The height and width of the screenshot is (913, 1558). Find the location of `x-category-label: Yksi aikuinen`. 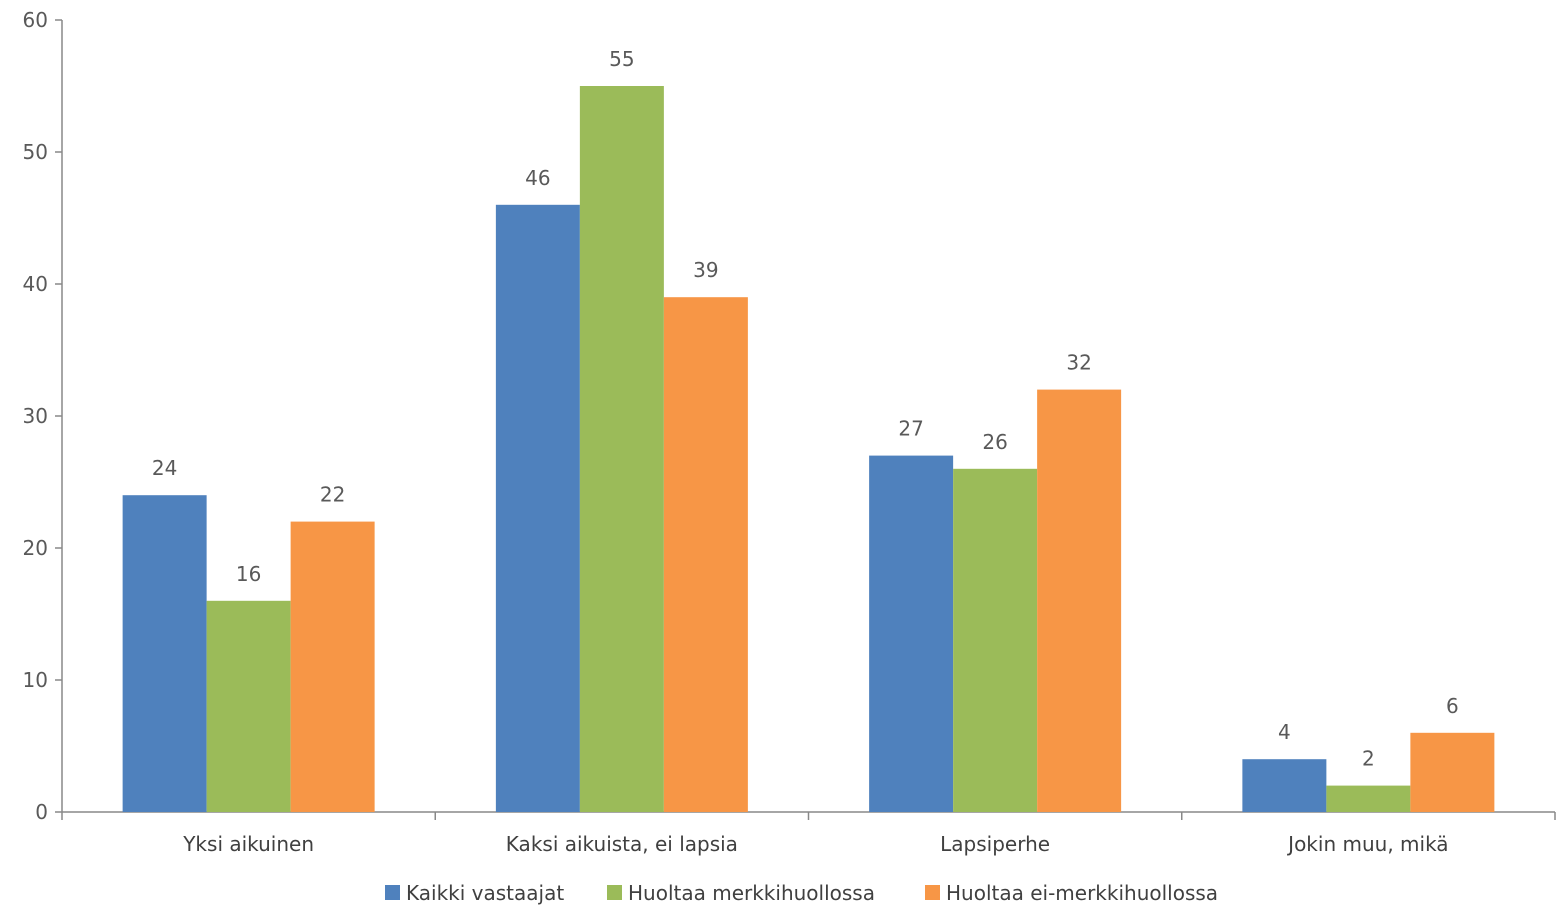

x-category-label: Yksi aikuinen is located at coordinates (248, 844).